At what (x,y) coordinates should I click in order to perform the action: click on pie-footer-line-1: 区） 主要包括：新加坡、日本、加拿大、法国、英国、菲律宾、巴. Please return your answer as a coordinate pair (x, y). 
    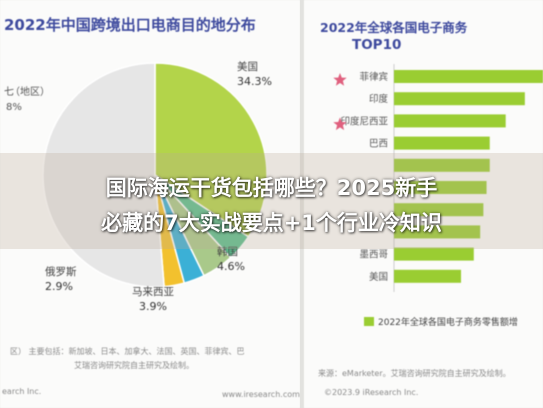
    Looking at the image, I should click on (127, 351).